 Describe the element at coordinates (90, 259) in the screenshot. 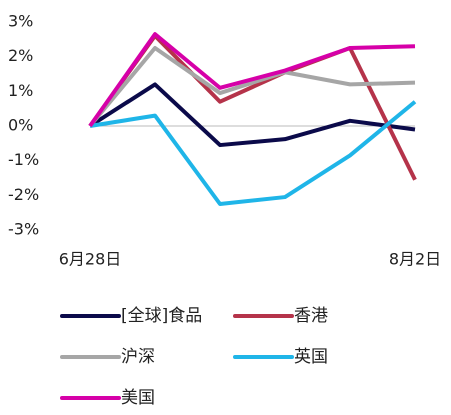

I see `x-tick-label: 6月28日` at that location.